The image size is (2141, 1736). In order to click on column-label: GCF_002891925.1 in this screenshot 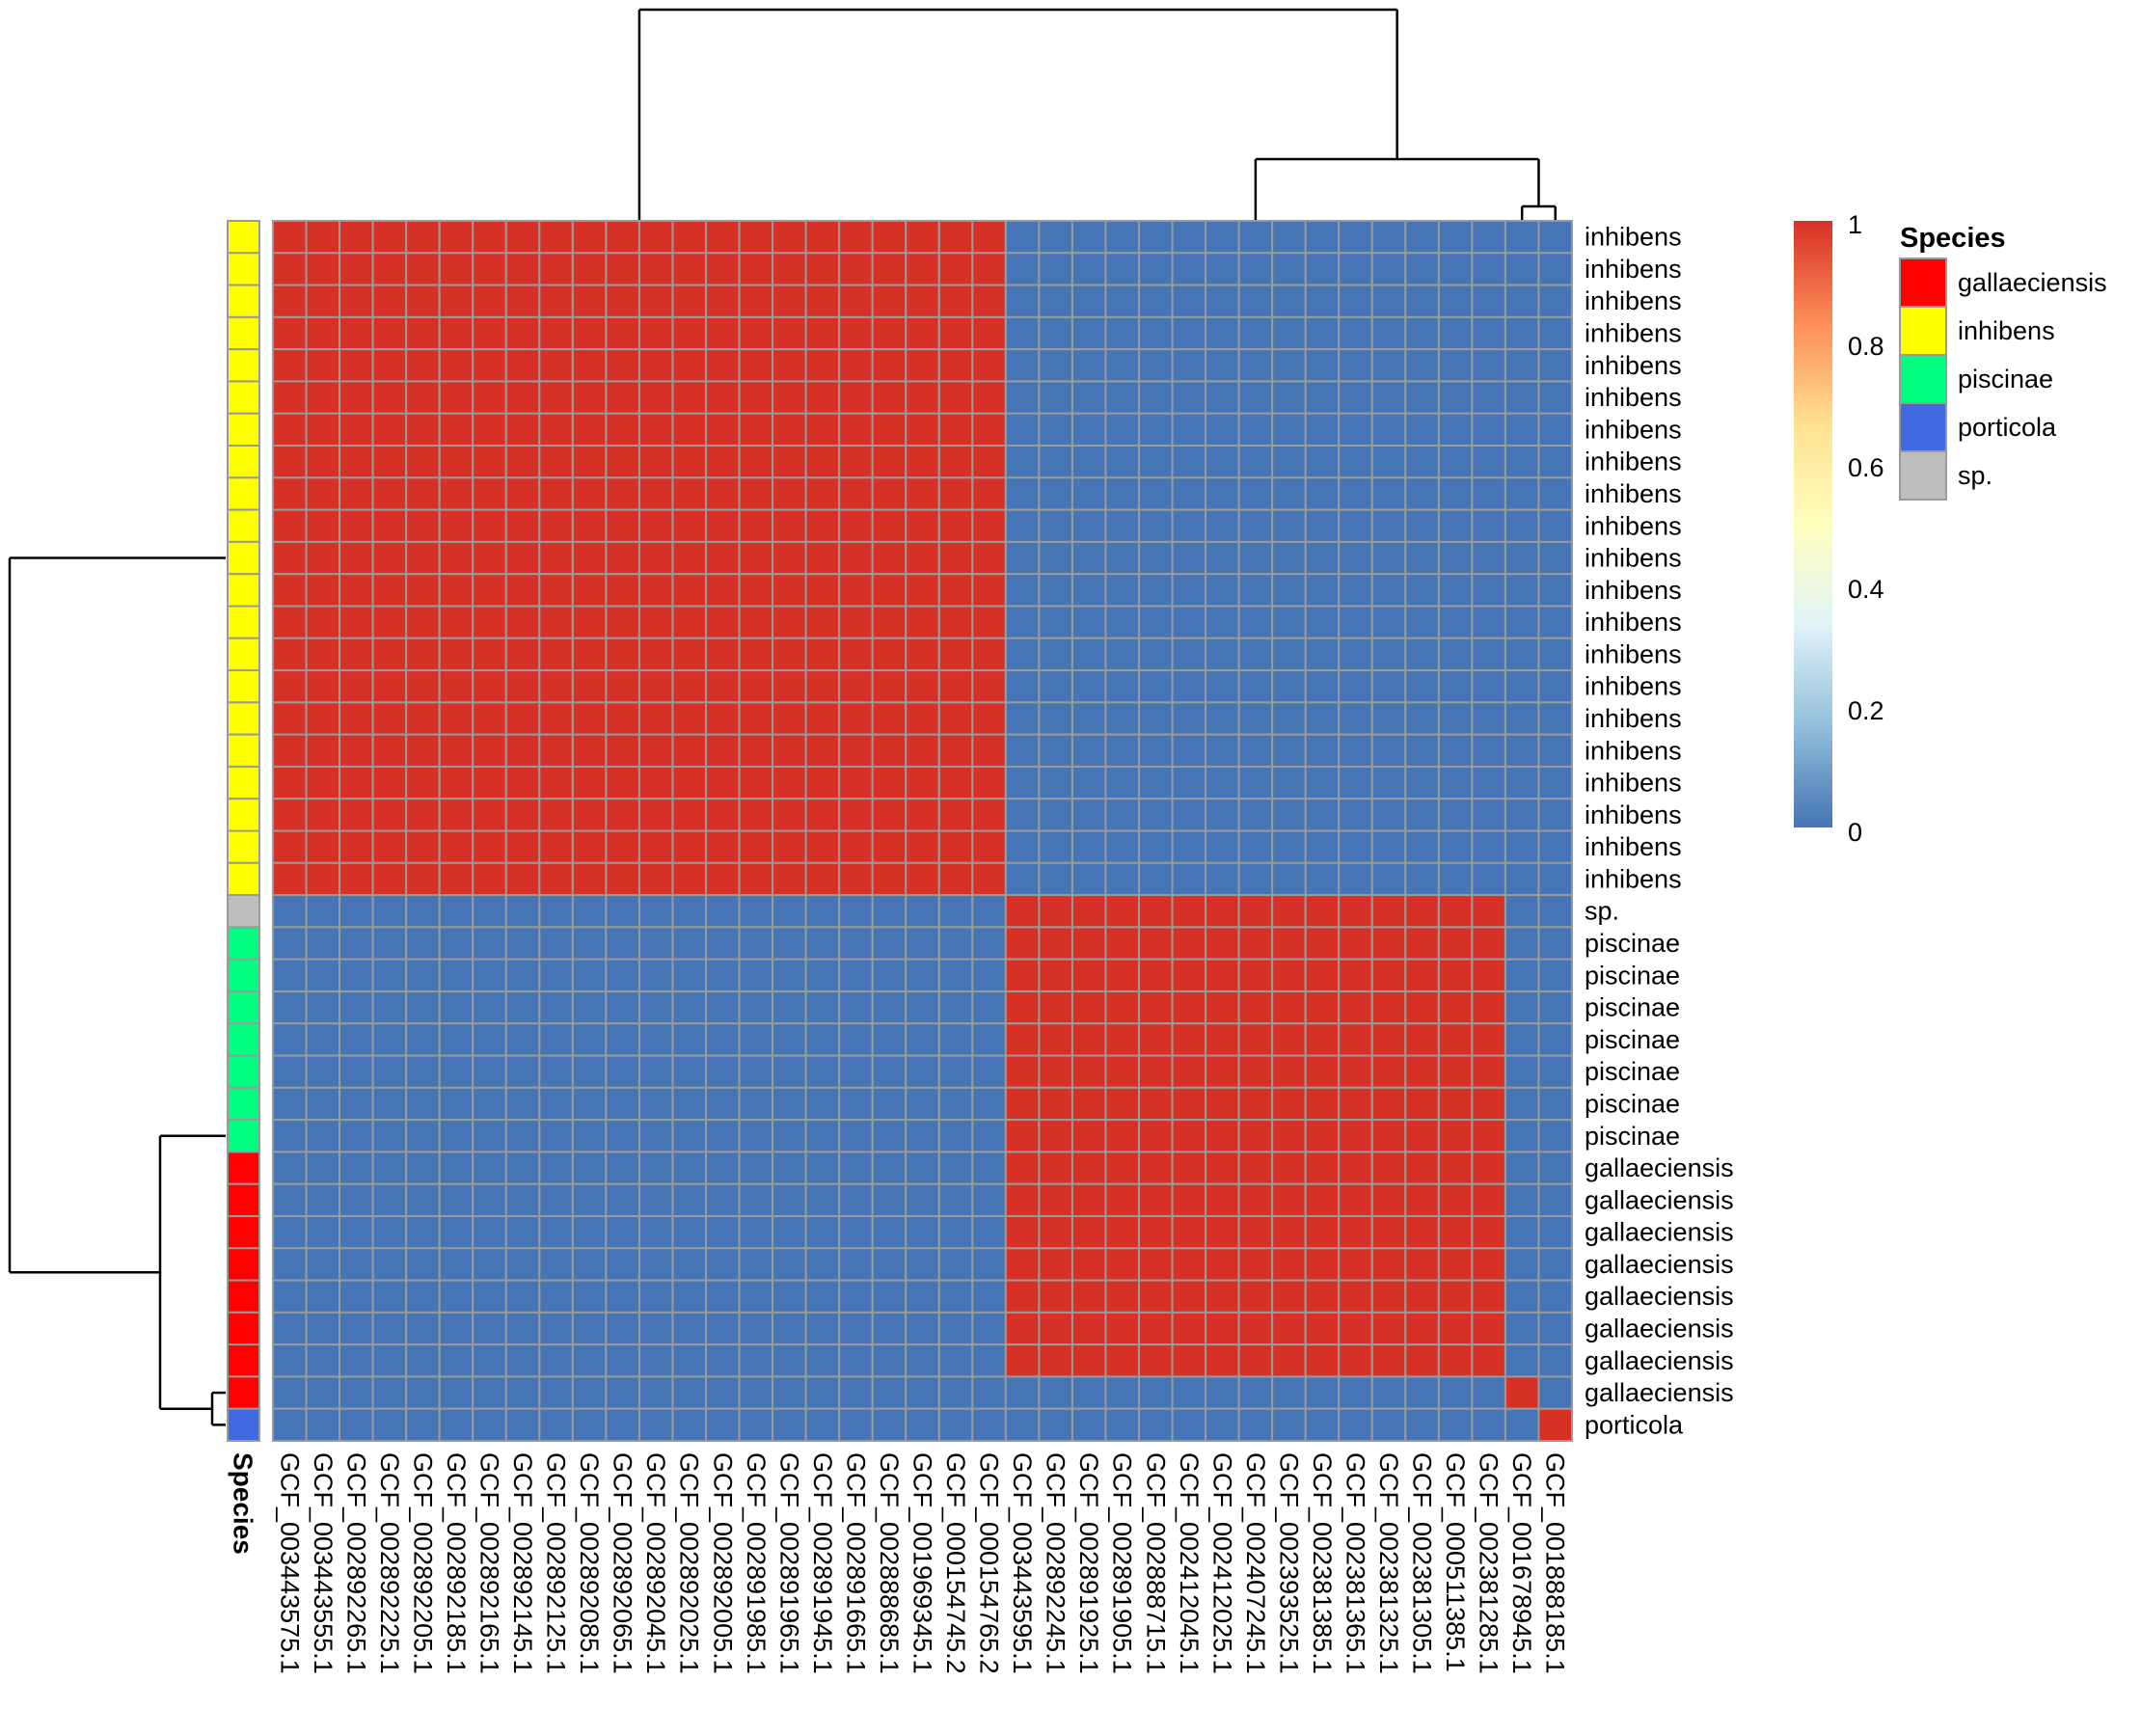, I will do `click(1088, 1563)`.